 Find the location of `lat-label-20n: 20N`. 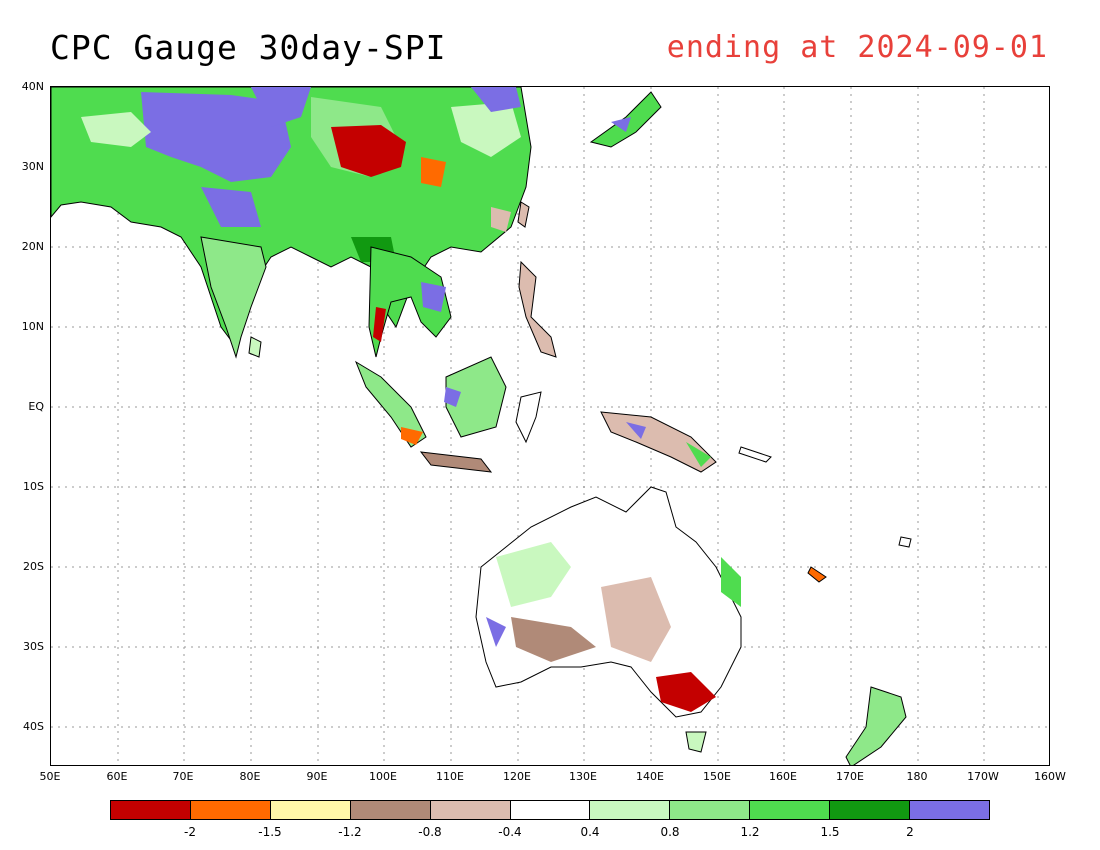

lat-label-20n: 20N is located at coordinates (32, 246).